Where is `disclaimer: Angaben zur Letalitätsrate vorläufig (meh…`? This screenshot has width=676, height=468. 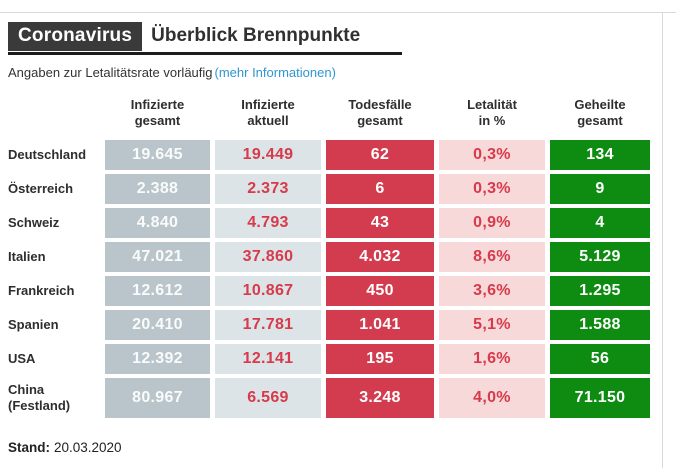 disclaimer: Angaben zur Letalitätsrate vorläufig (meh… is located at coordinates (335, 72).